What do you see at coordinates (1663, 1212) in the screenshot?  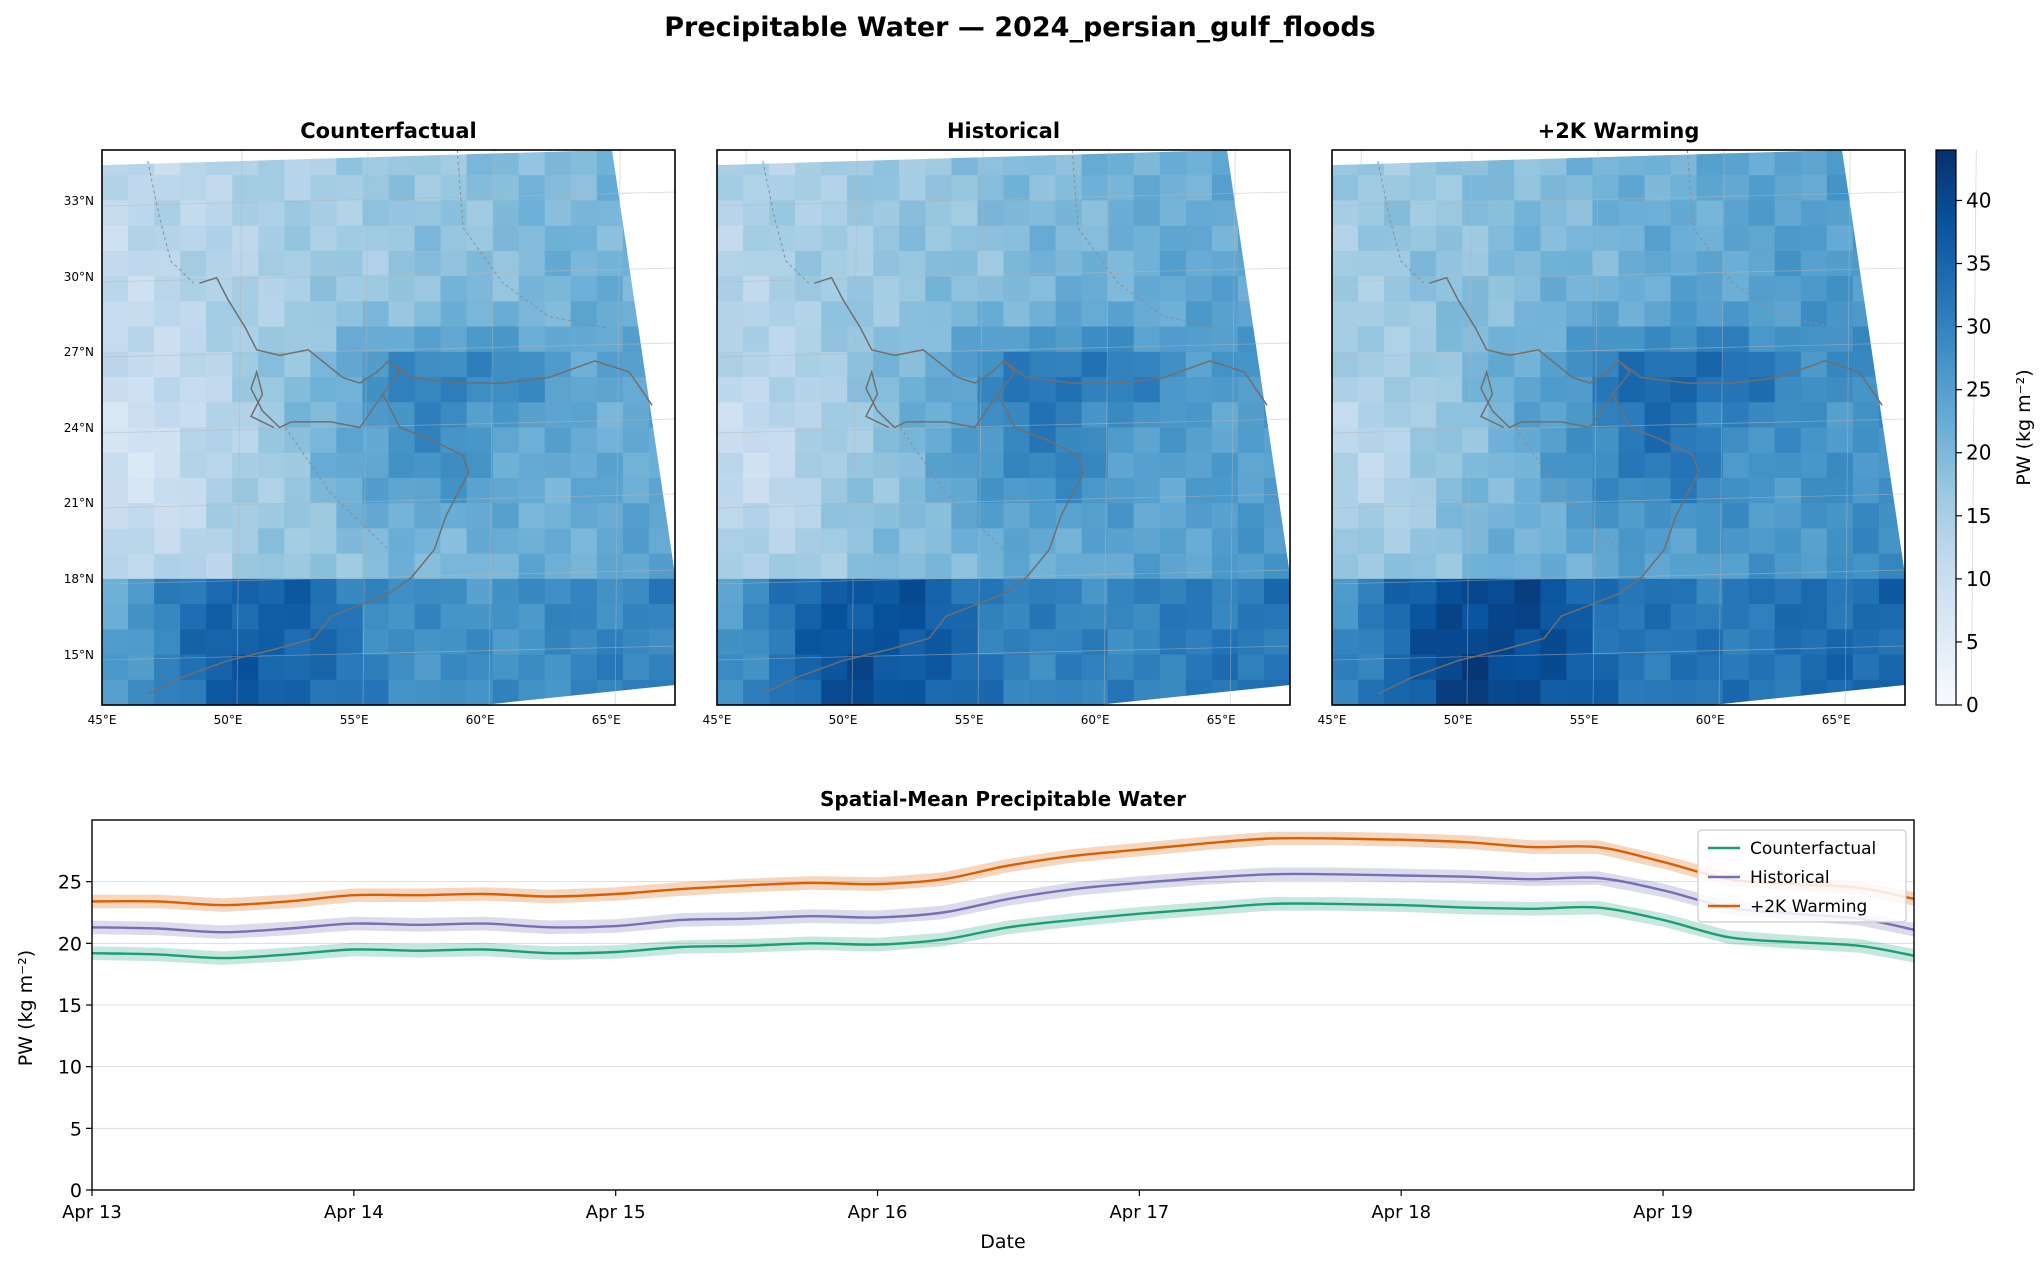 I see `x-tick-label: Apr 19` at bounding box center [1663, 1212].